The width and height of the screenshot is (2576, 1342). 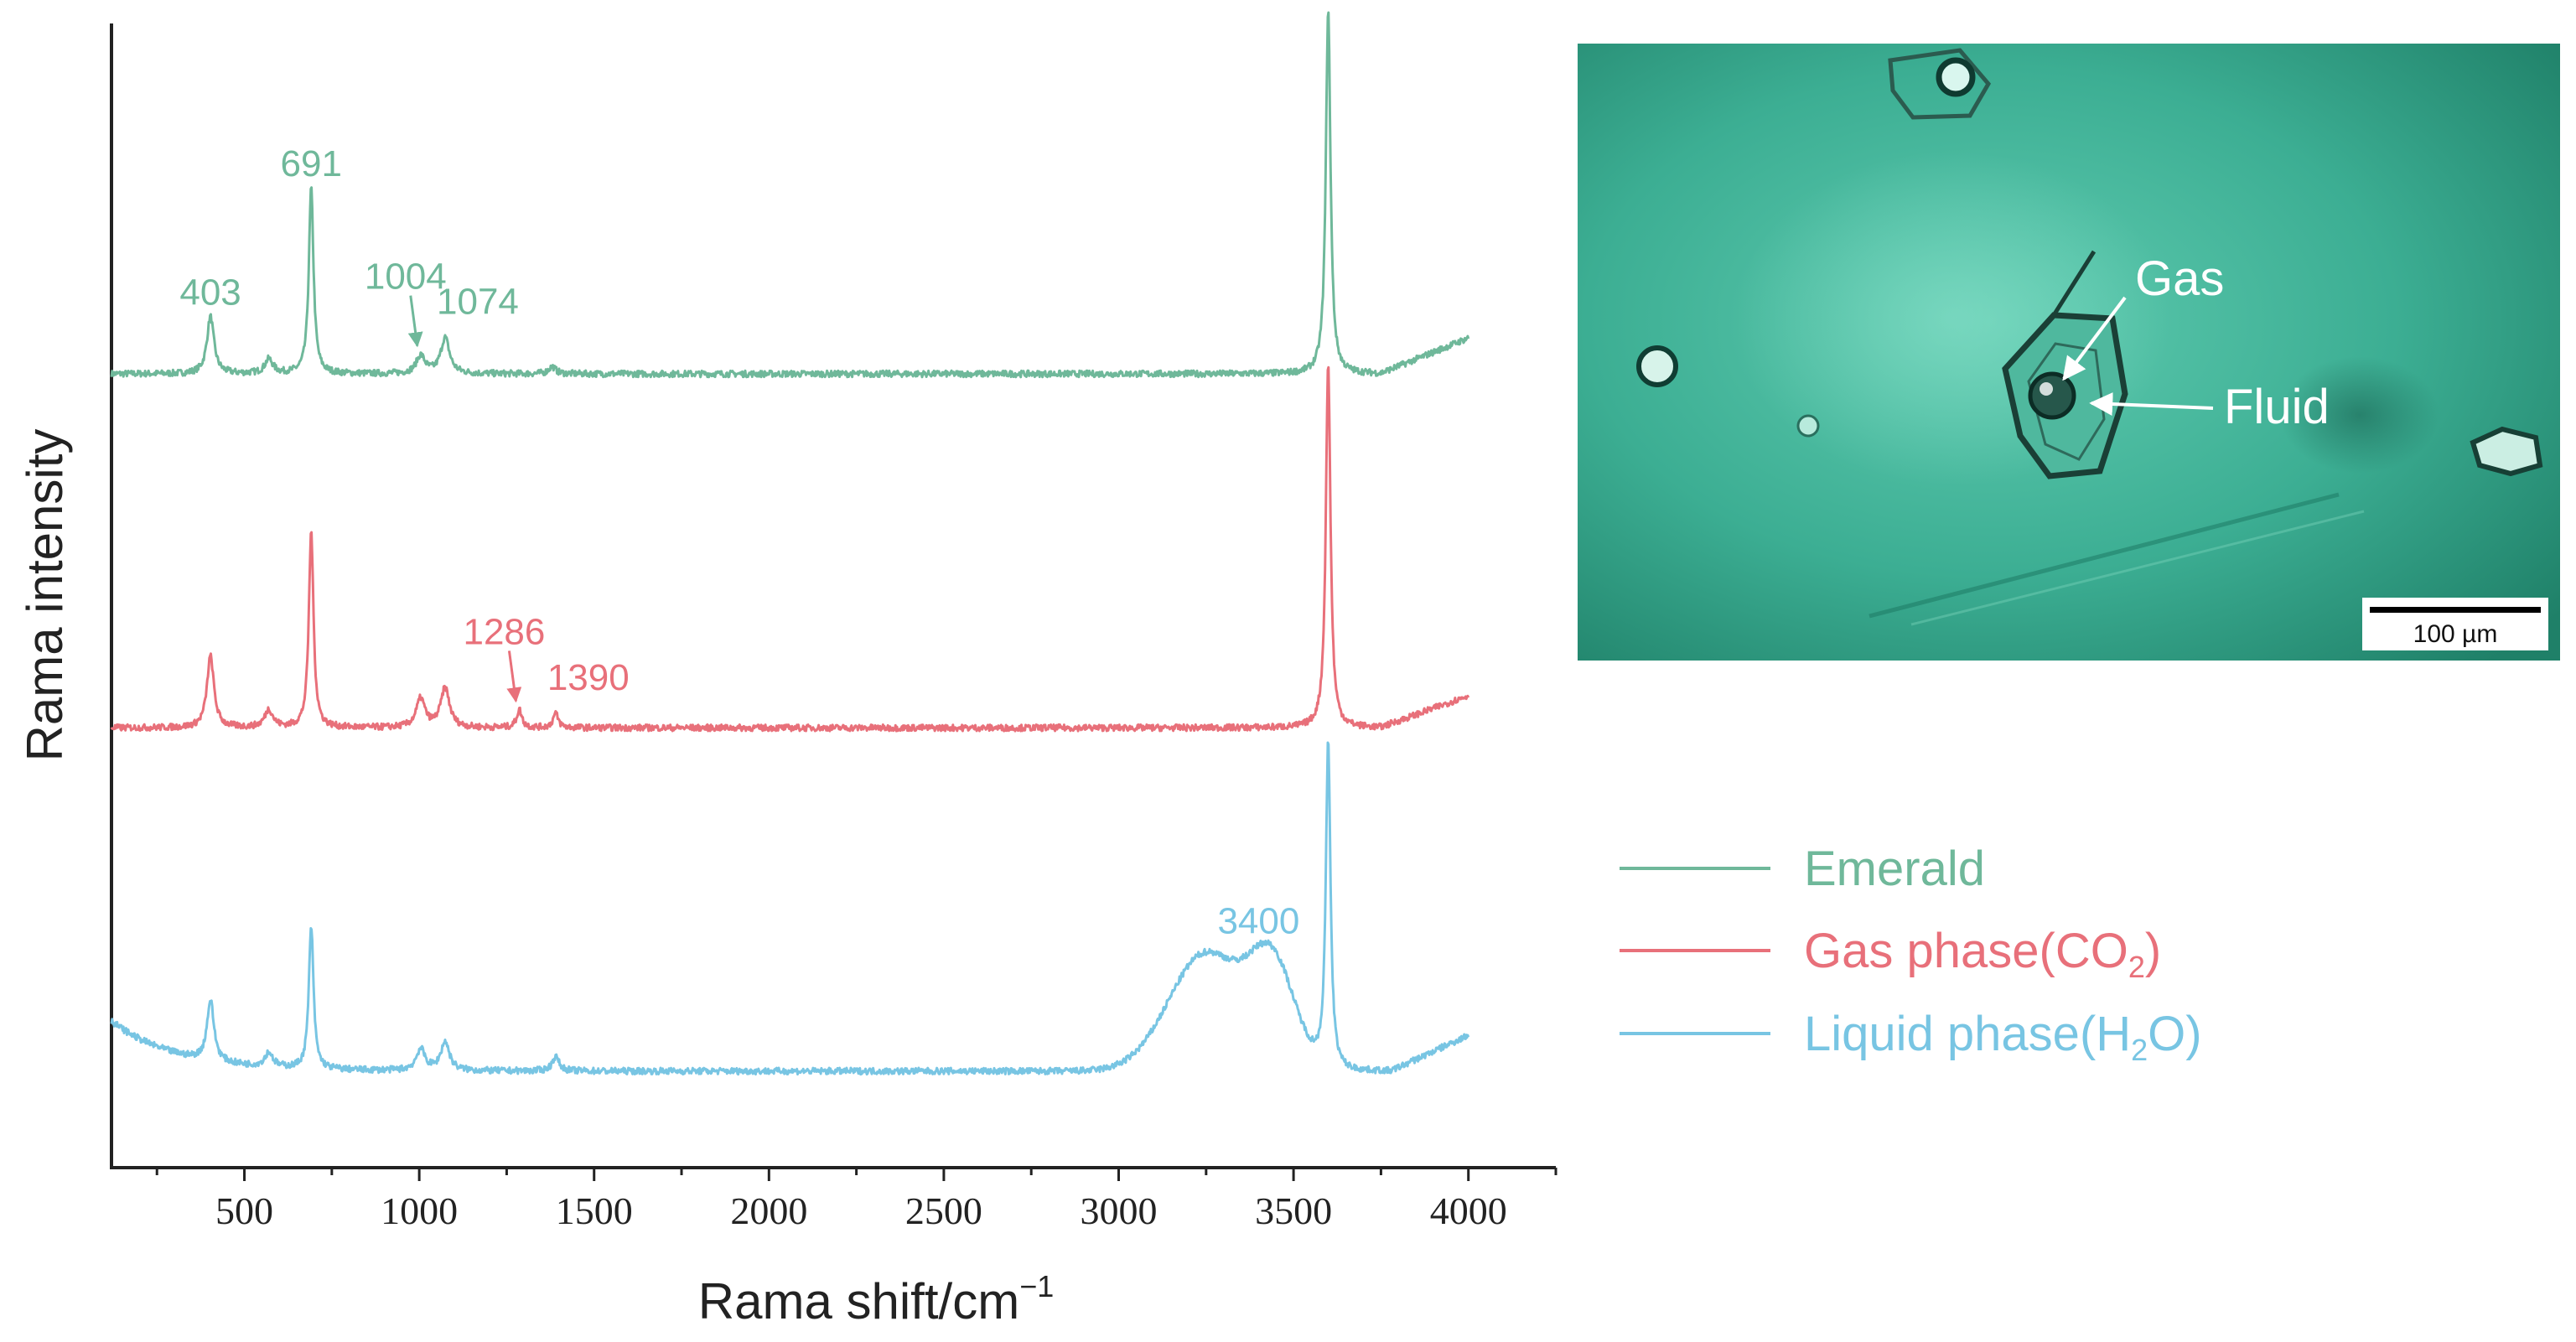 I want to click on scale-bar-label: 100 µm, so click(x=2455, y=634).